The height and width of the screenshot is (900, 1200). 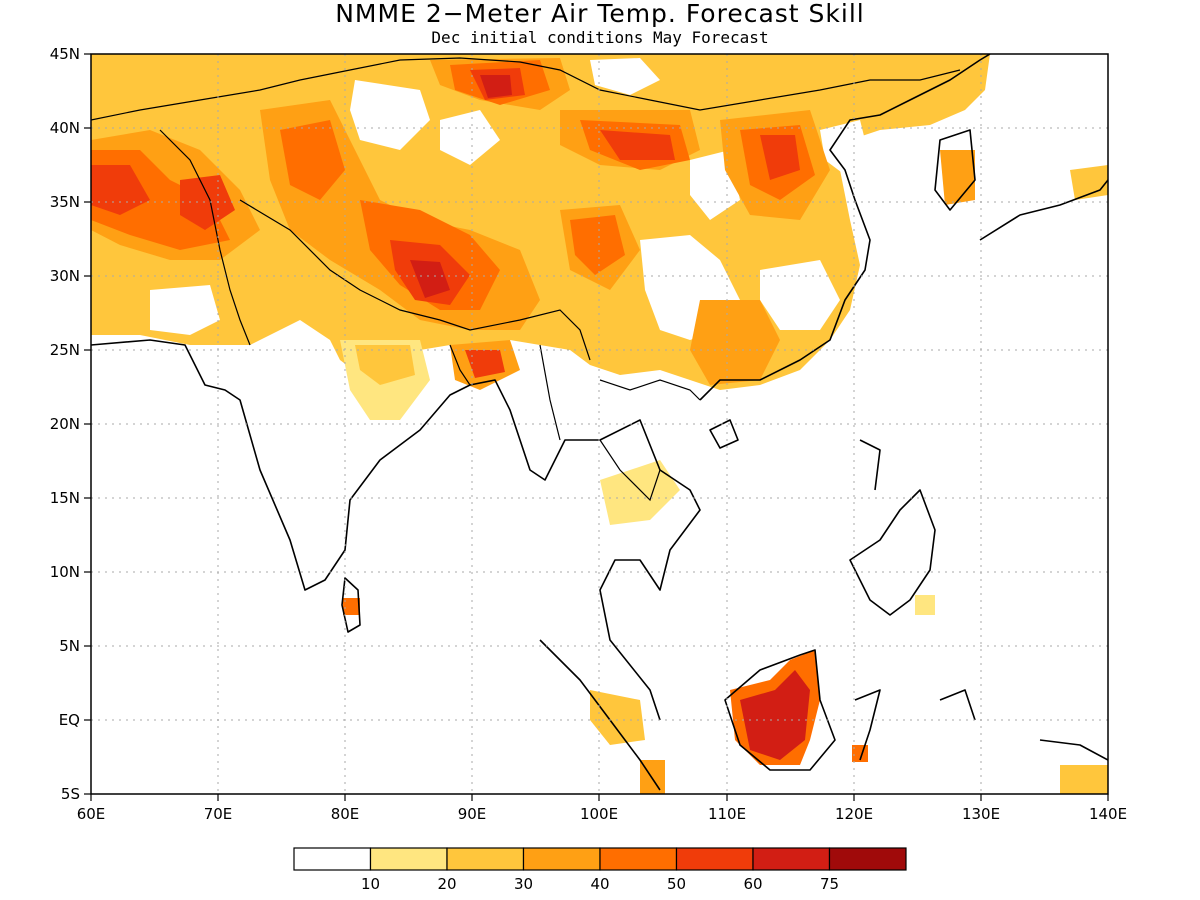 I want to click on x-tick-label: 100E, so click(x=599, y=814).